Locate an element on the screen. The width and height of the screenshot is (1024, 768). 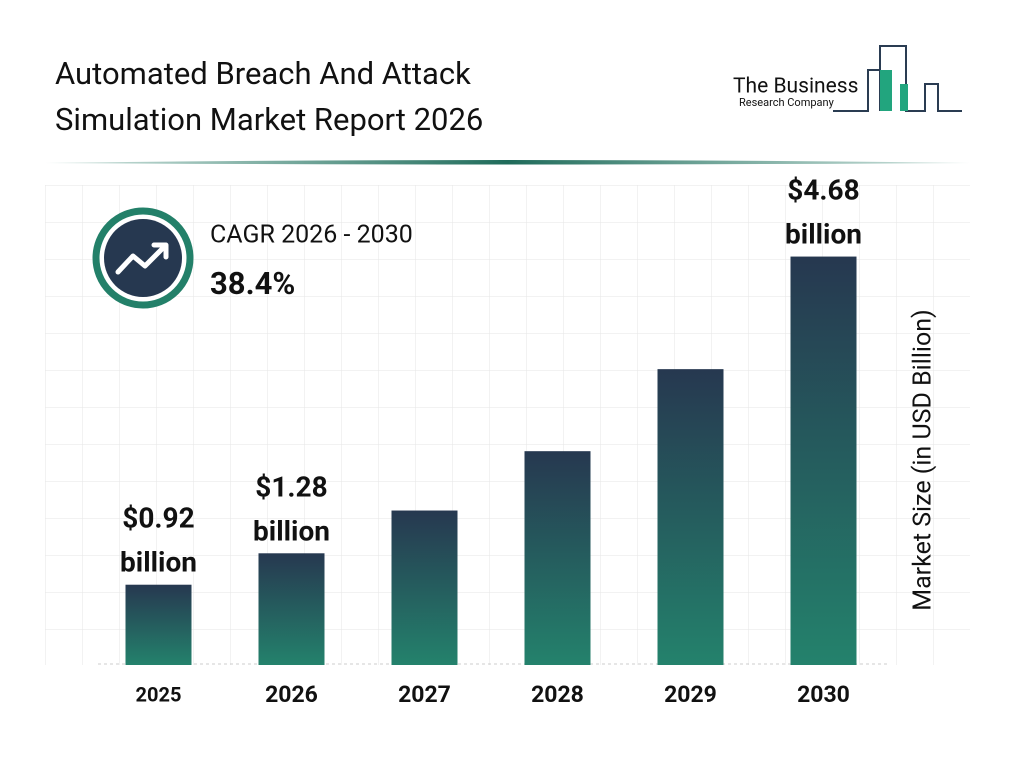
cagr-icon is located at coordinates (143, 258).